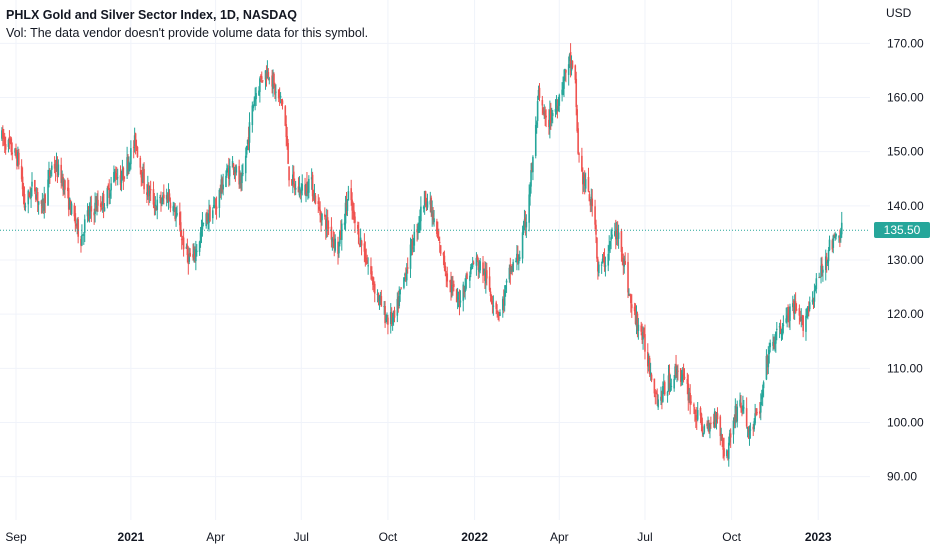 This screenshot has width=932, height=550. What do you see at coordinates (388, 537) in the screenshot?
I see `x-tick-label: Oct` at bounding box center [388, 537].